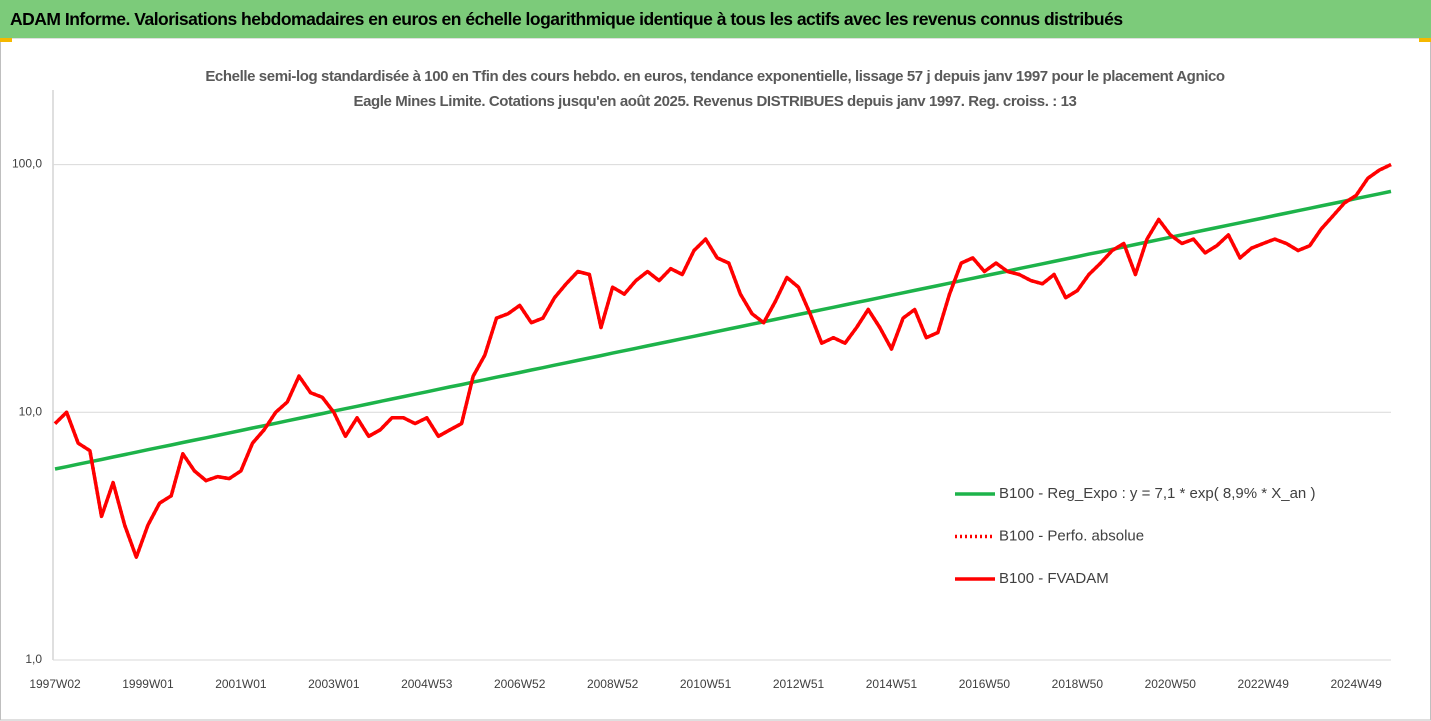 The height and width of the screenshot is (721, 1431). I want to click on x-tick-label: 2001W01, so click(241, 684).